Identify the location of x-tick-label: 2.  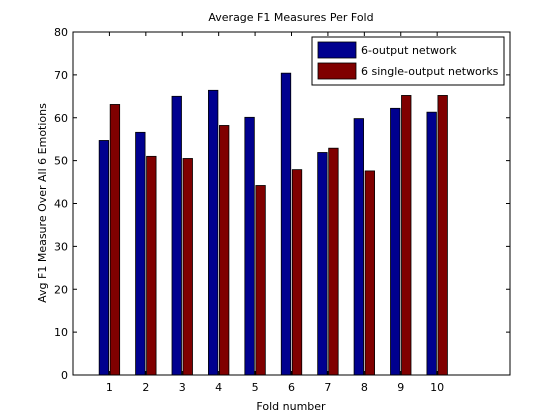
(145, 387).